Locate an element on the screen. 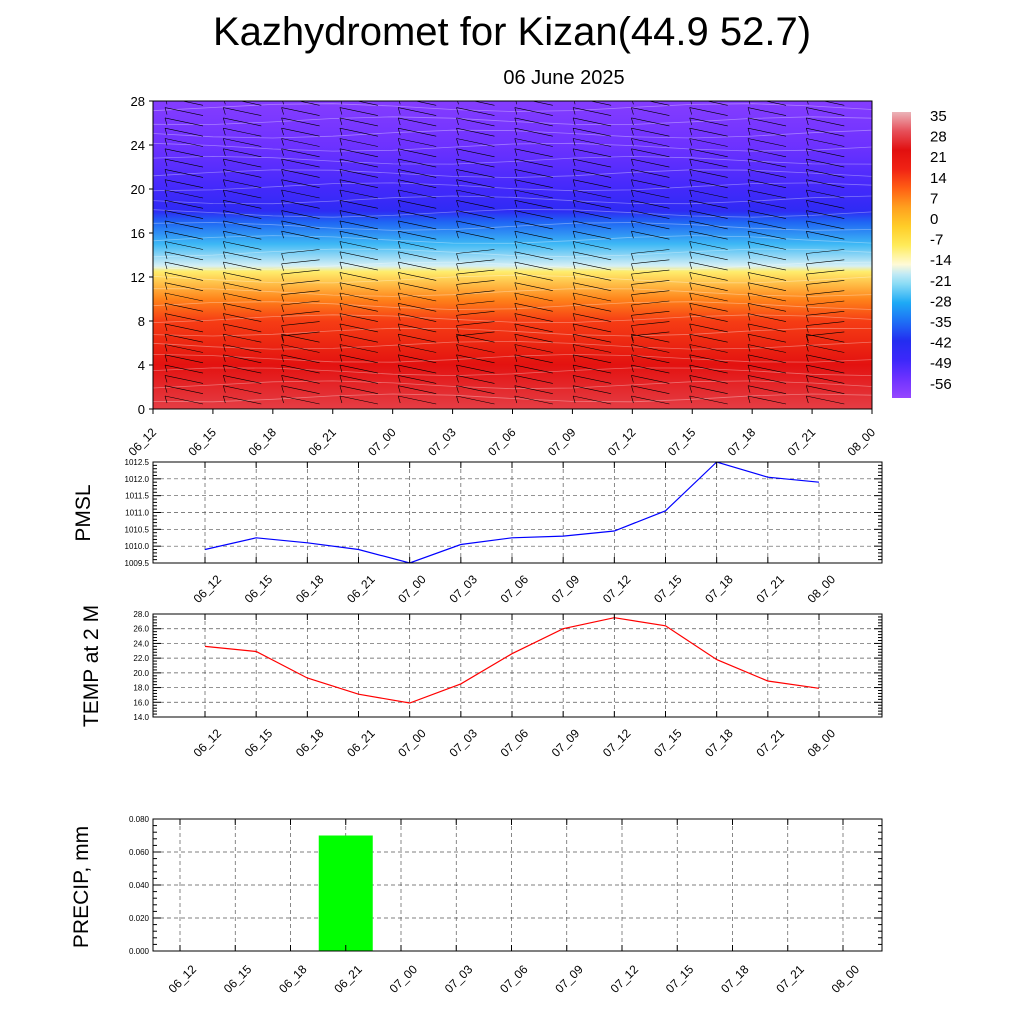 This screenshot has width=1024, height=1024. y-tick-label: 18.0 is located at coordinates (141, 688).